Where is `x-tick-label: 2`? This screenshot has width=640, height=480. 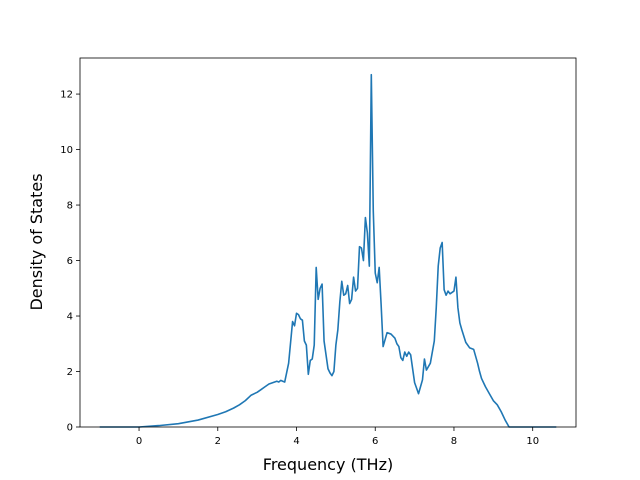 x-tick-label: 2 is located at coordinates (218, 441).